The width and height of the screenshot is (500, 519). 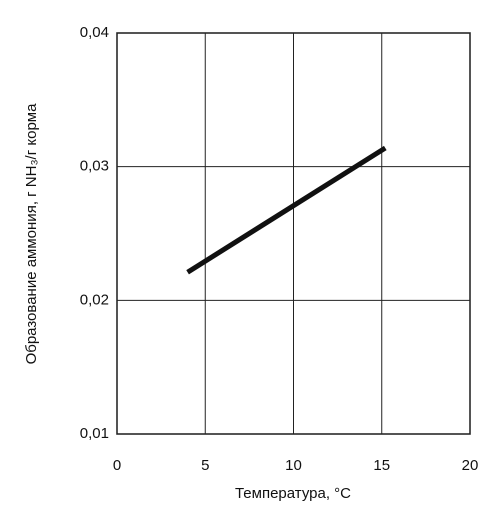 I want to click on x-tick-label: 5, so click(x=205, y=465).